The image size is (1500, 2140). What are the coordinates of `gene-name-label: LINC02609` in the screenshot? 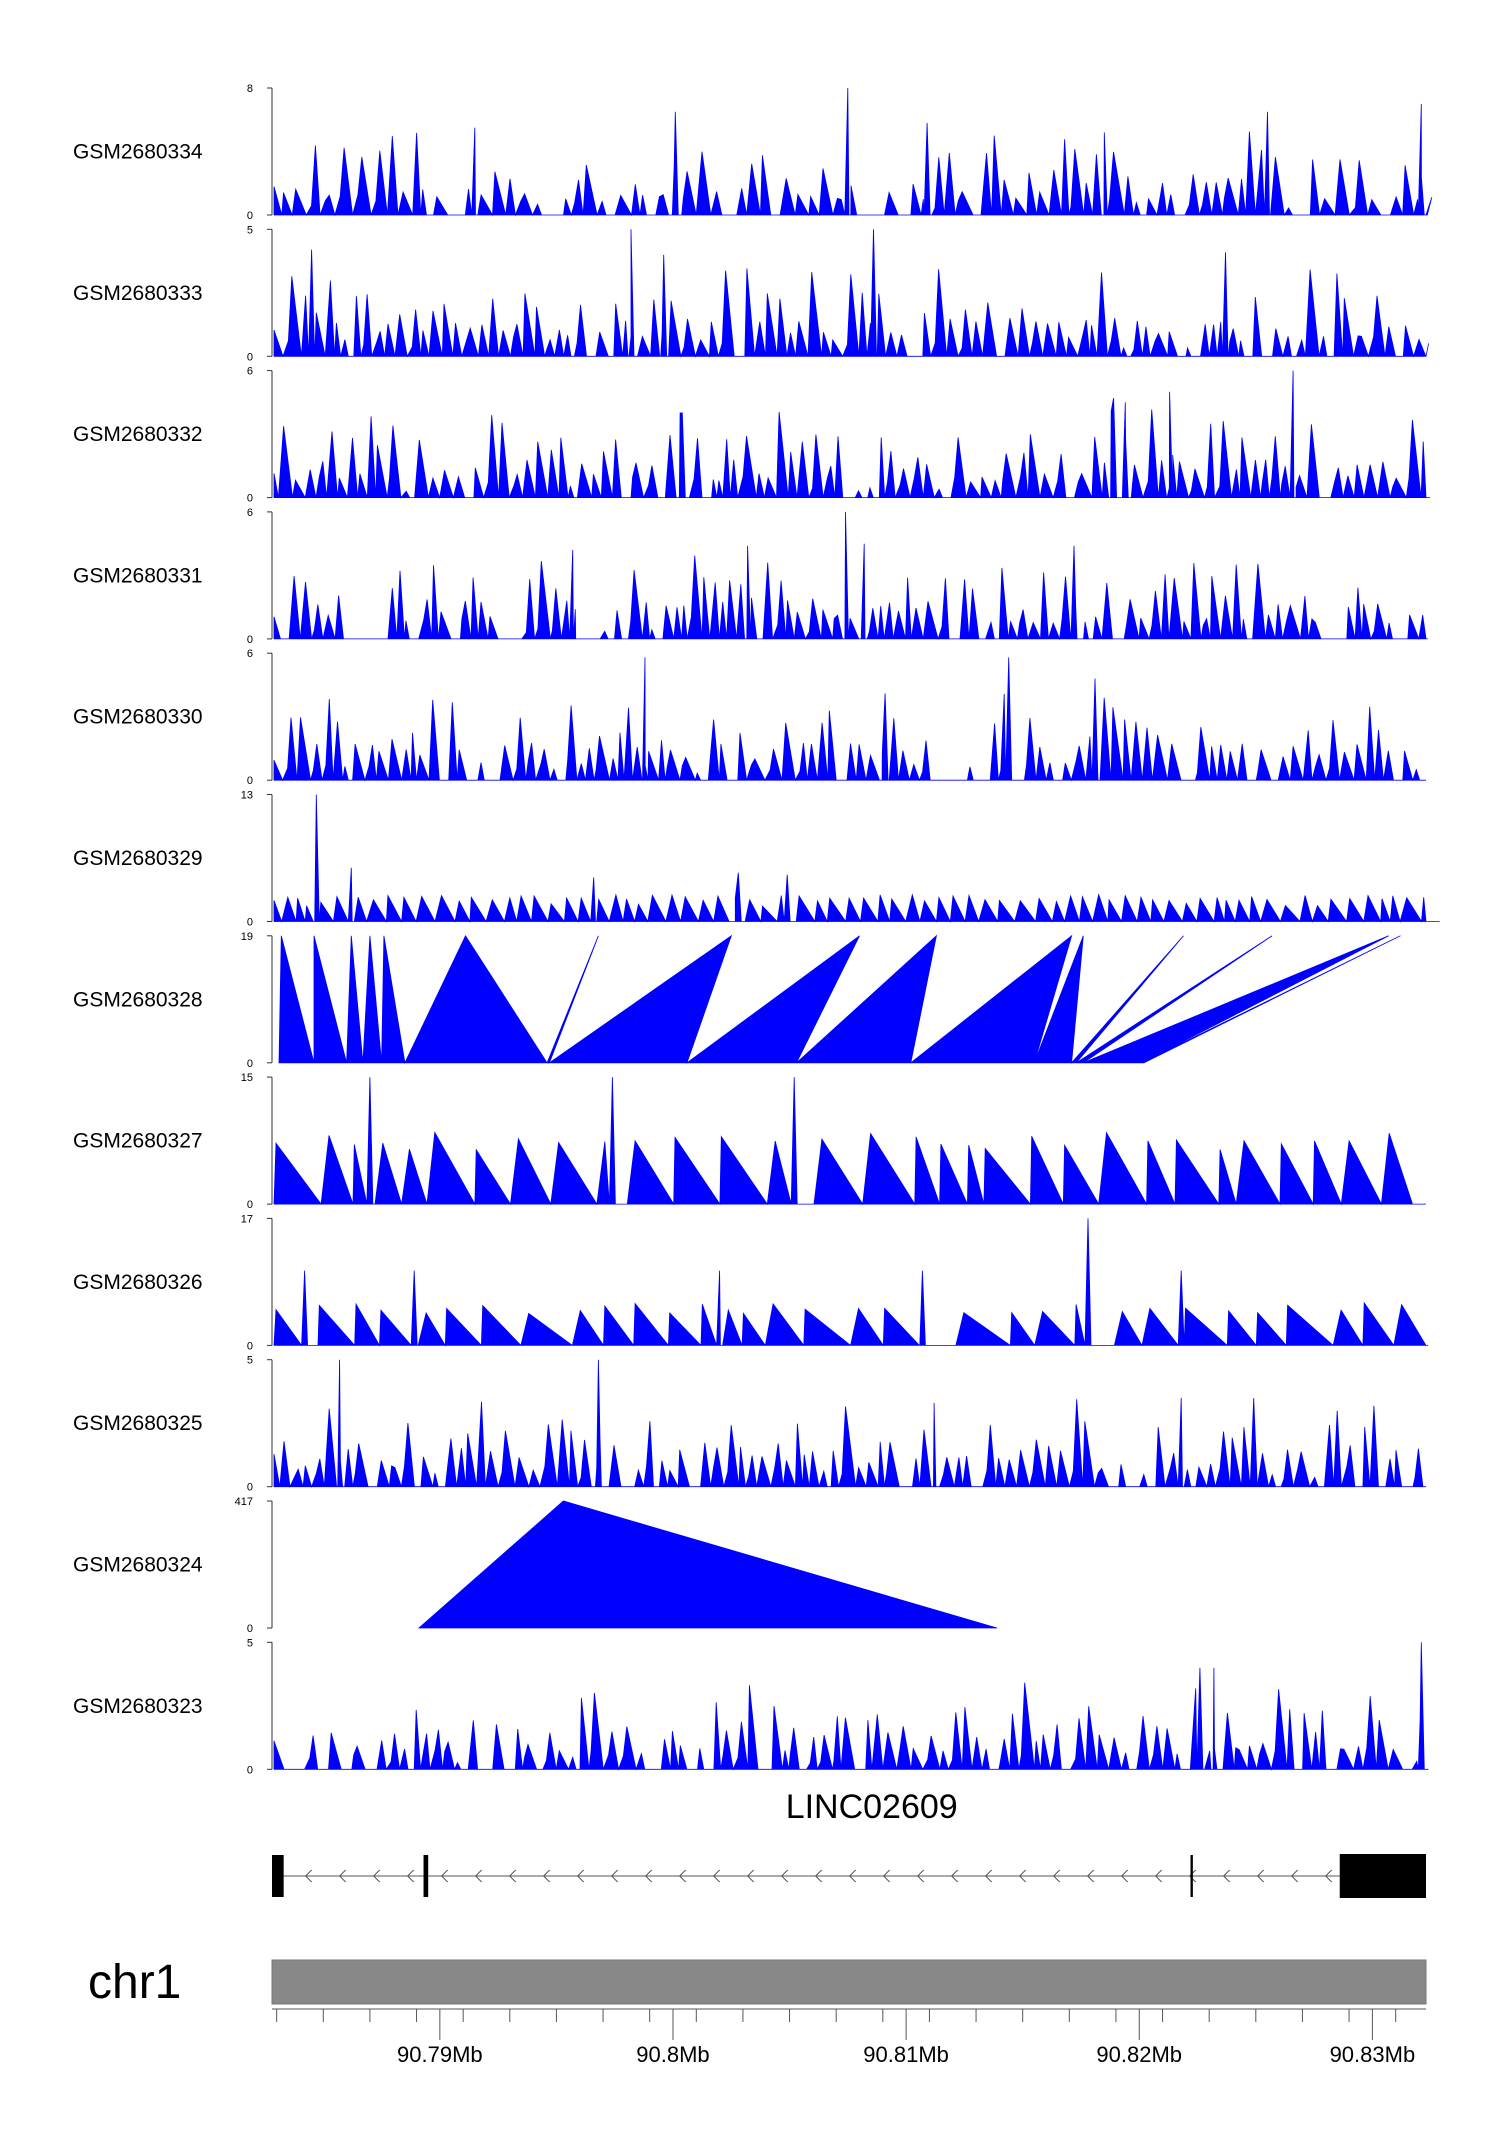 It's located at (872, 1807).